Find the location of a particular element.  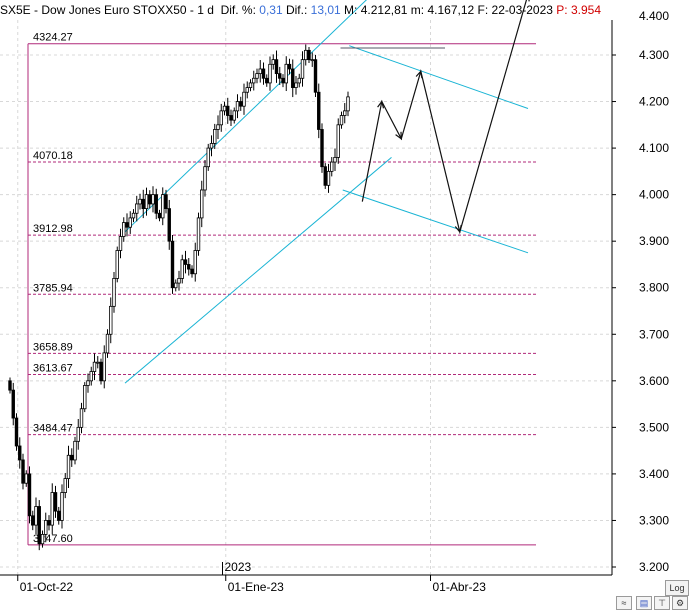

projection-path-line is located at coordinates (444, 117).